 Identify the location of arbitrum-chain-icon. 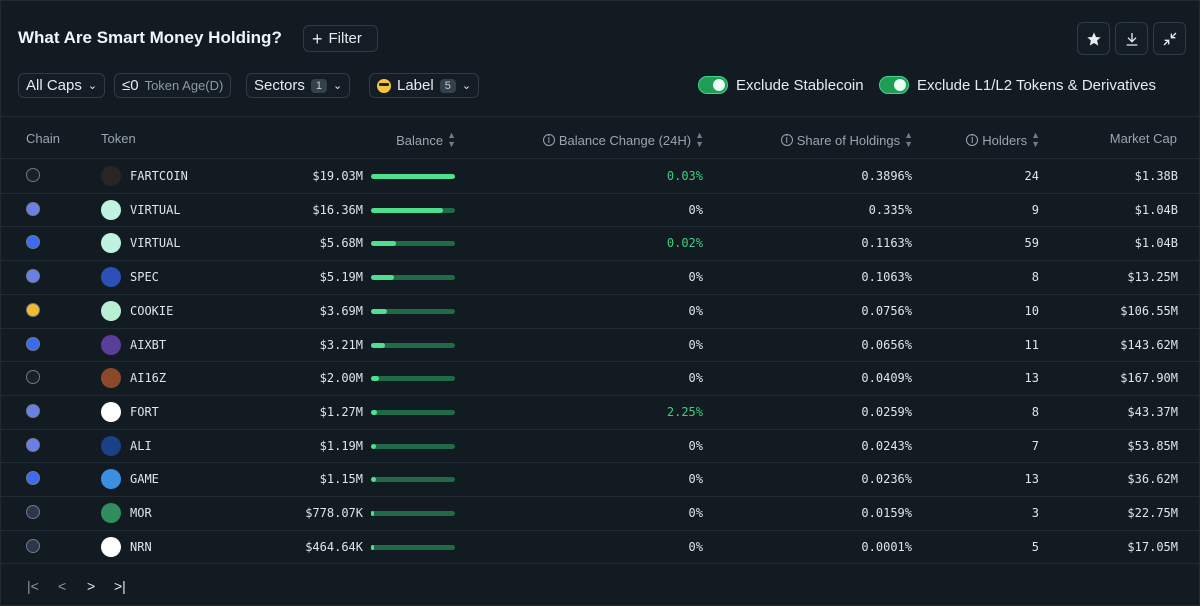
(33, 545).